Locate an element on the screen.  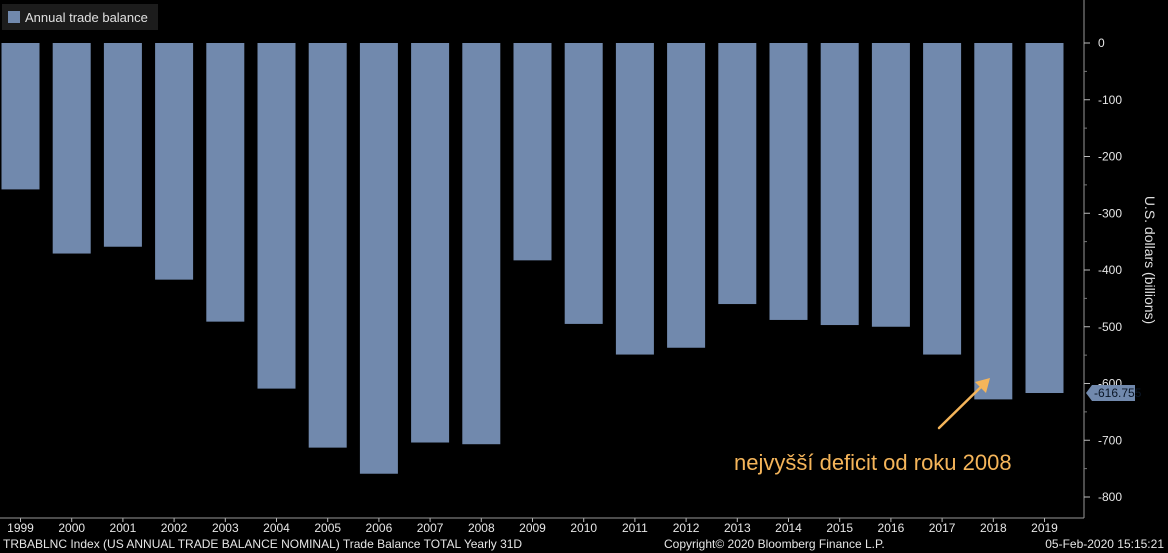
arrow-shaft is located at coordinates (962, 405).